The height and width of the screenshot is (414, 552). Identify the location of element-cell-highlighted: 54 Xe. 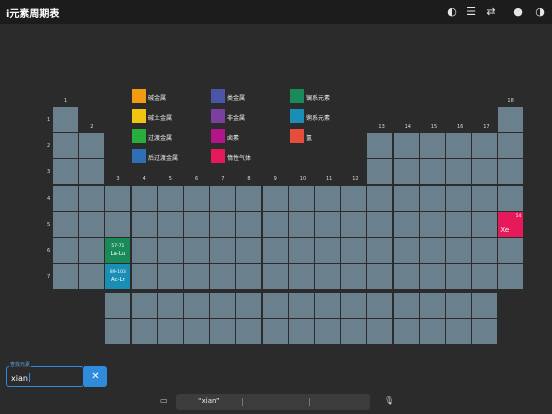
(511, 224).